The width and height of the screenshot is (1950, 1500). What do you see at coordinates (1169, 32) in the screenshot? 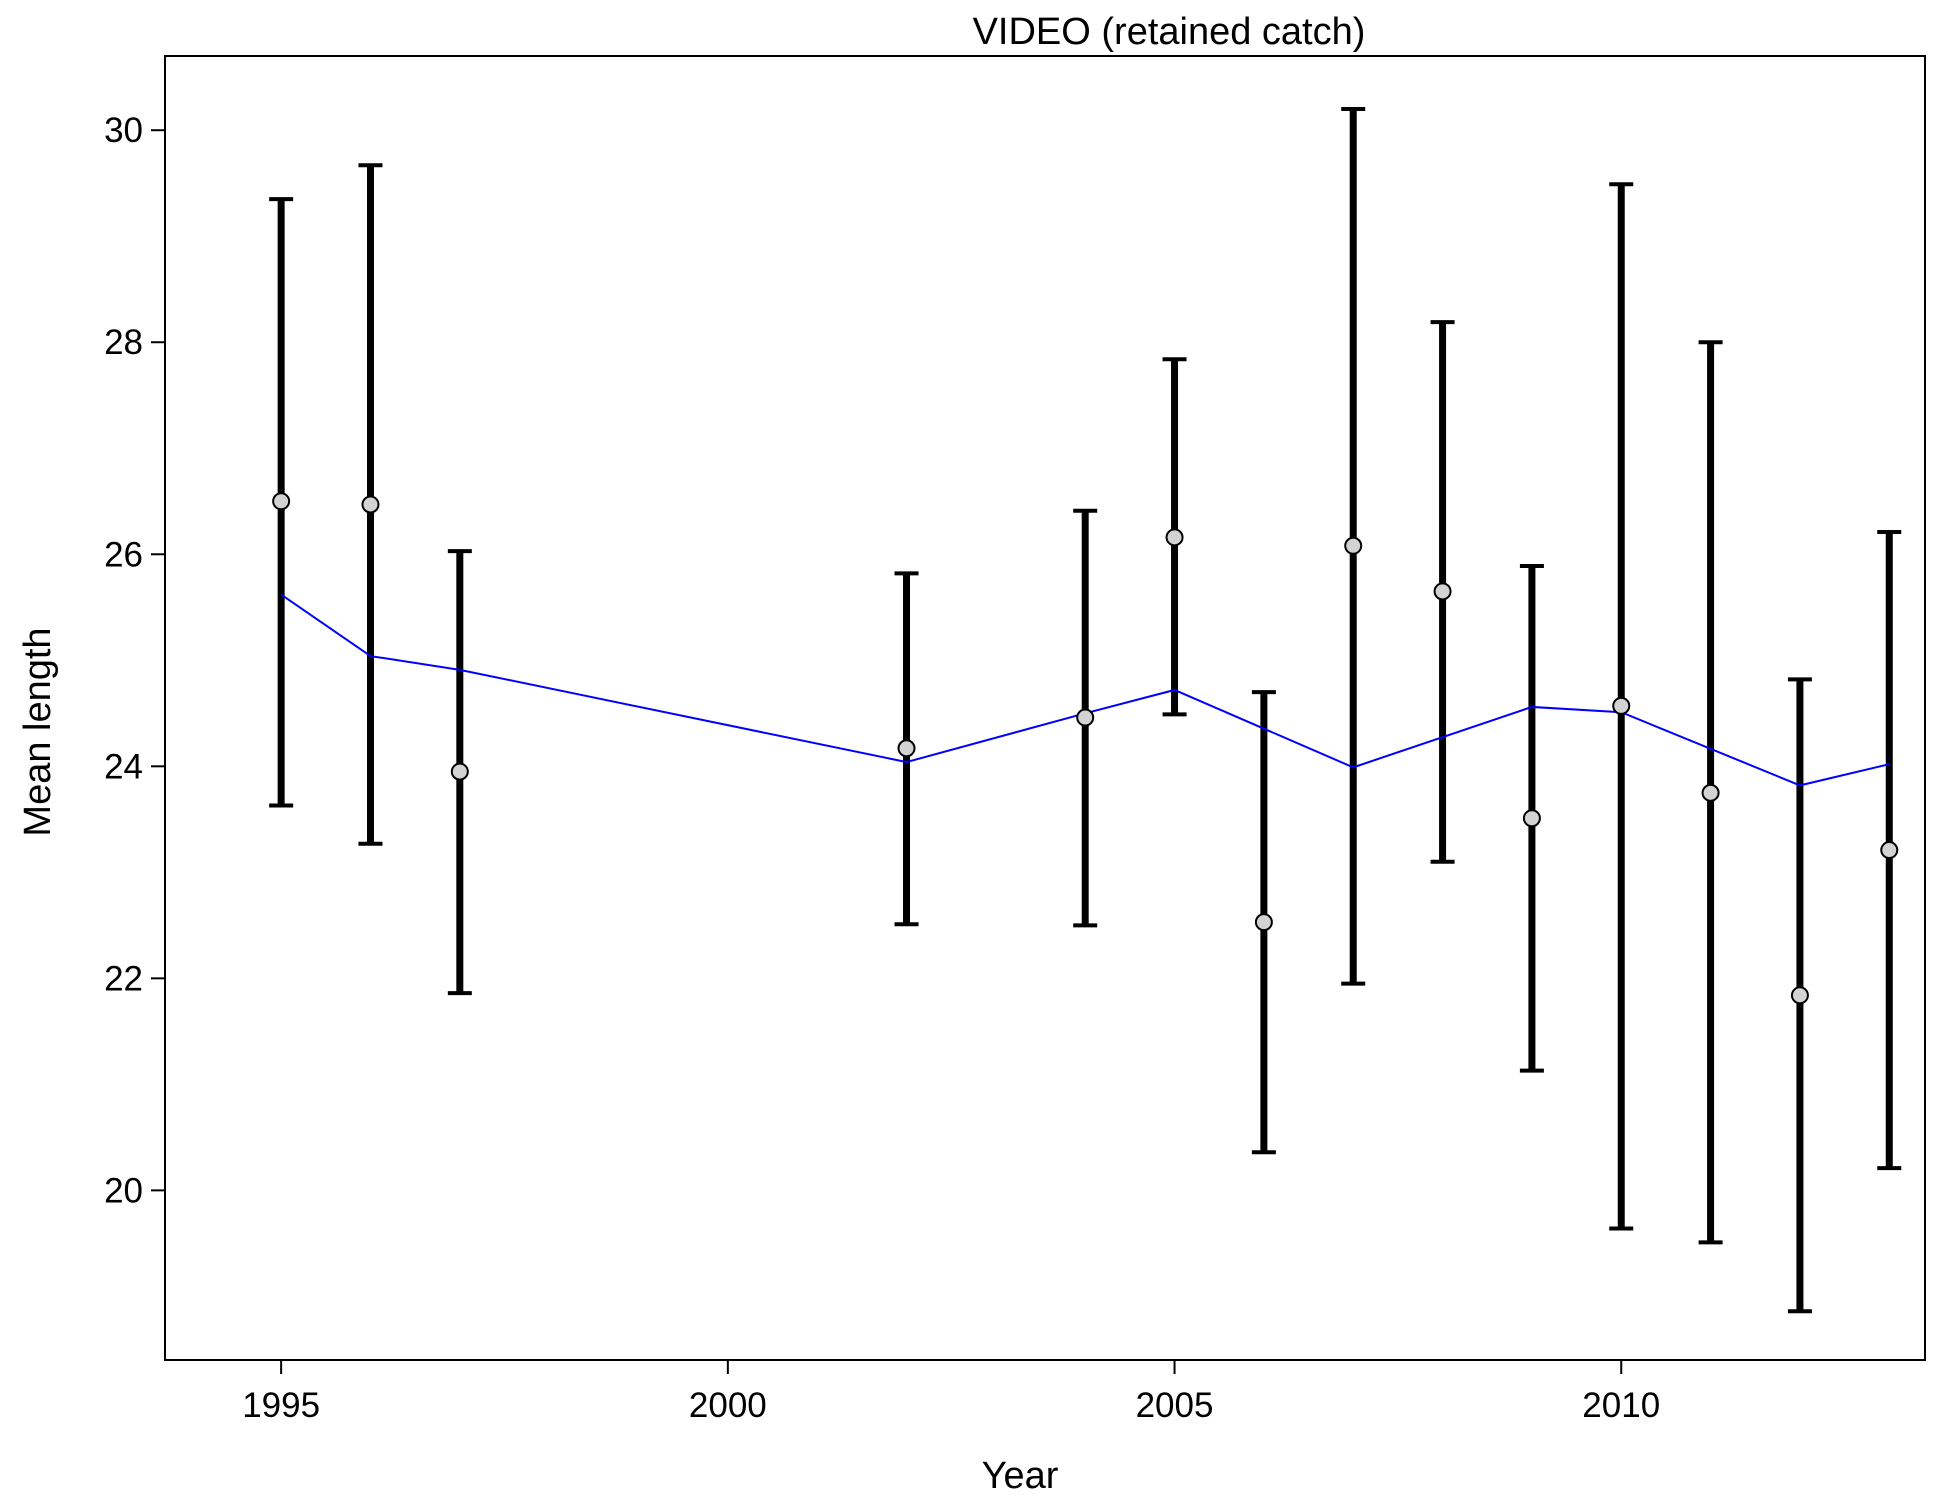
I see `chart-title: VIDEO (retained catch)` at bounding box center [1169, 32].